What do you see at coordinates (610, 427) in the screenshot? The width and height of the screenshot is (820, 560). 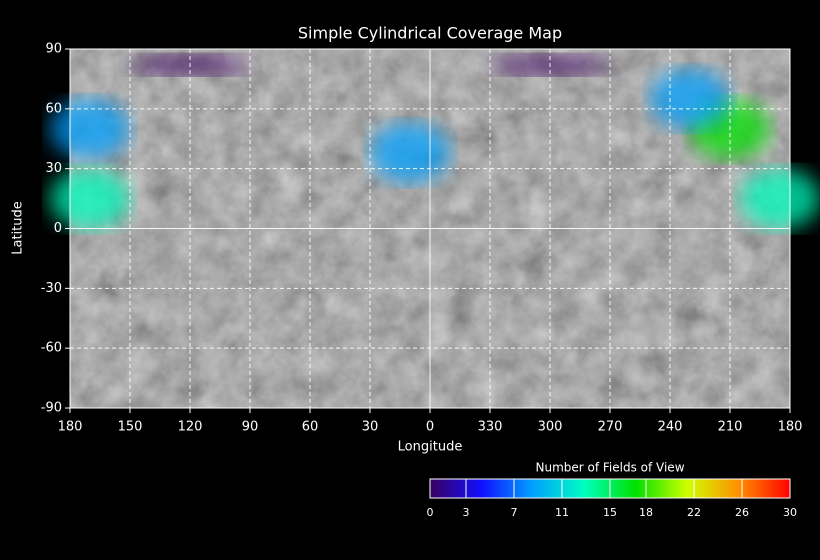 I see `x-tick-label: 270` at bounding box center [610, 427].